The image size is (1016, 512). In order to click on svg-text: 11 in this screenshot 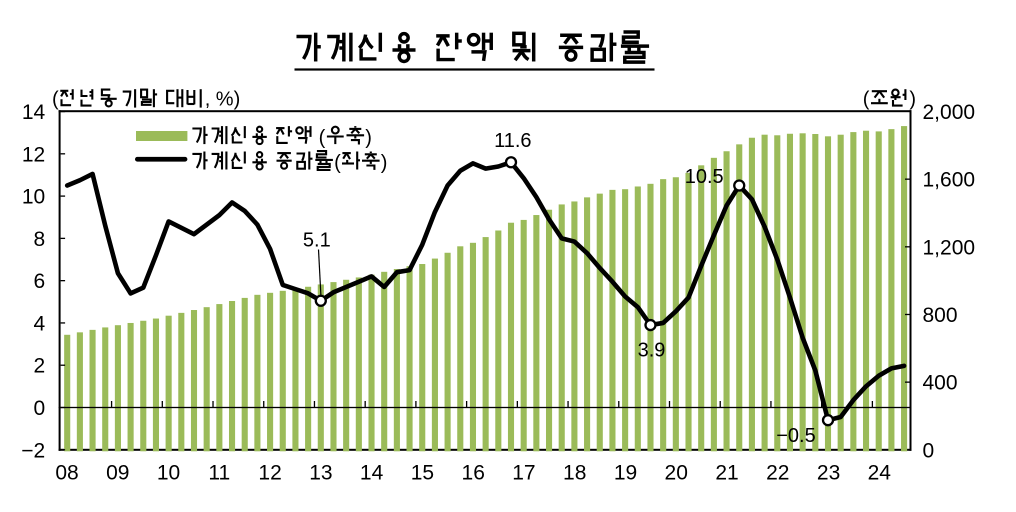, I will do `click(219, 473)`.